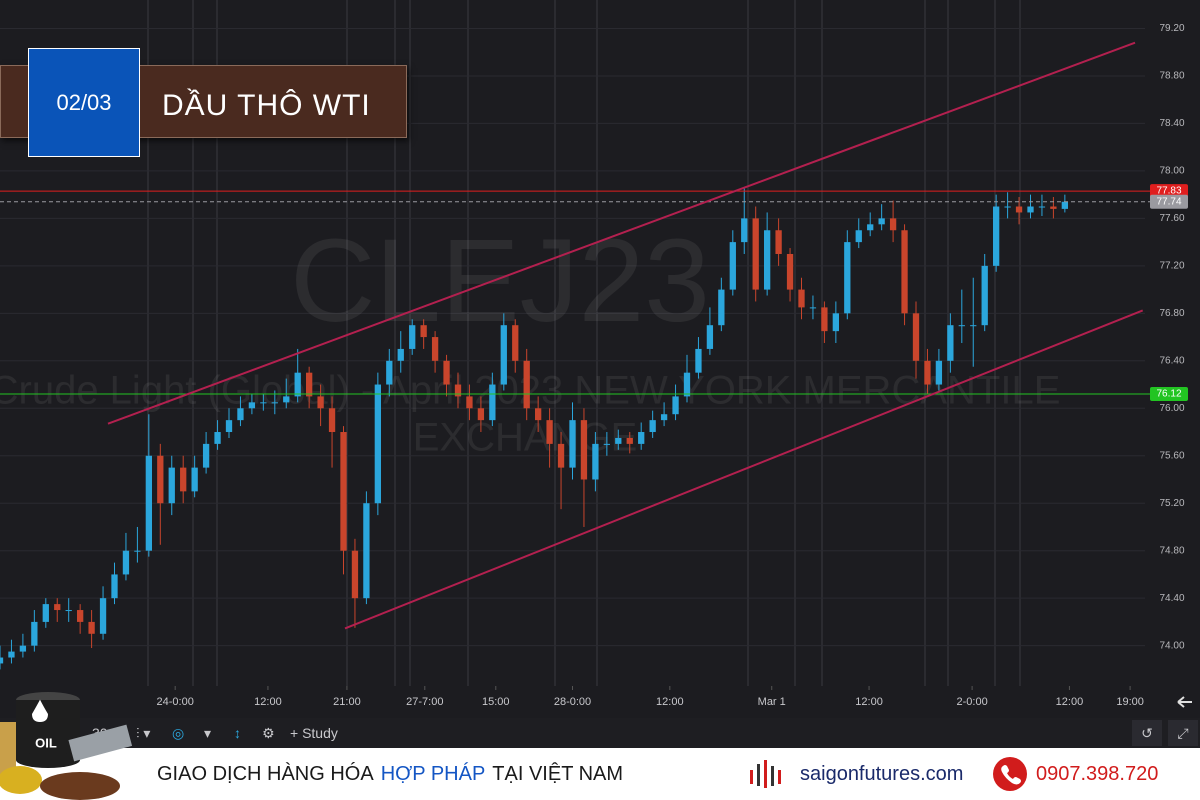  What do you see at coordinates (1184, 702) in the screenshot?
I see `scroll-arrow` at bounding box center [1184, 702].